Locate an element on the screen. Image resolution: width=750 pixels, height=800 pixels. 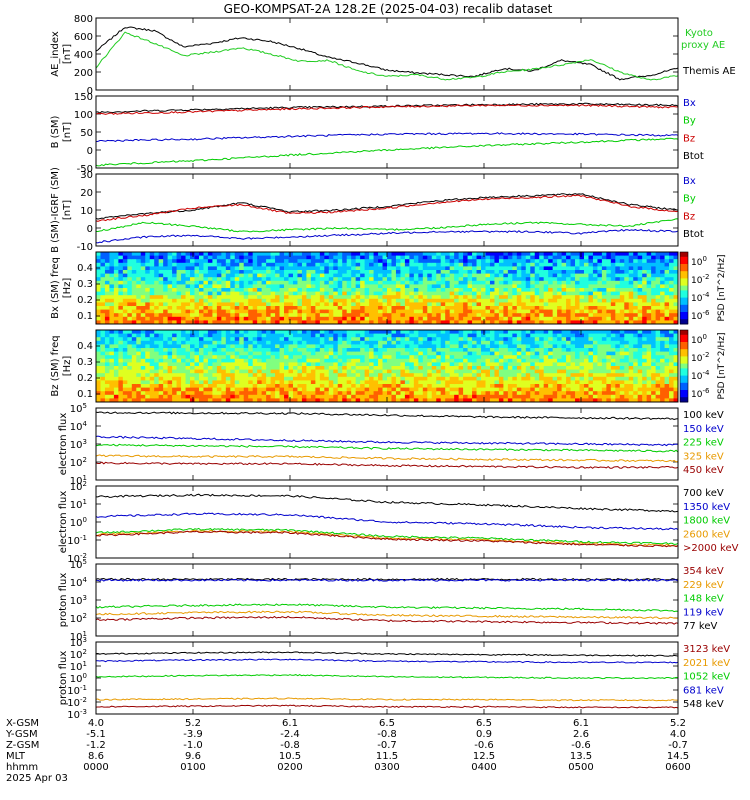
y-tick-label: 400 is located at coordinates (83, 55).